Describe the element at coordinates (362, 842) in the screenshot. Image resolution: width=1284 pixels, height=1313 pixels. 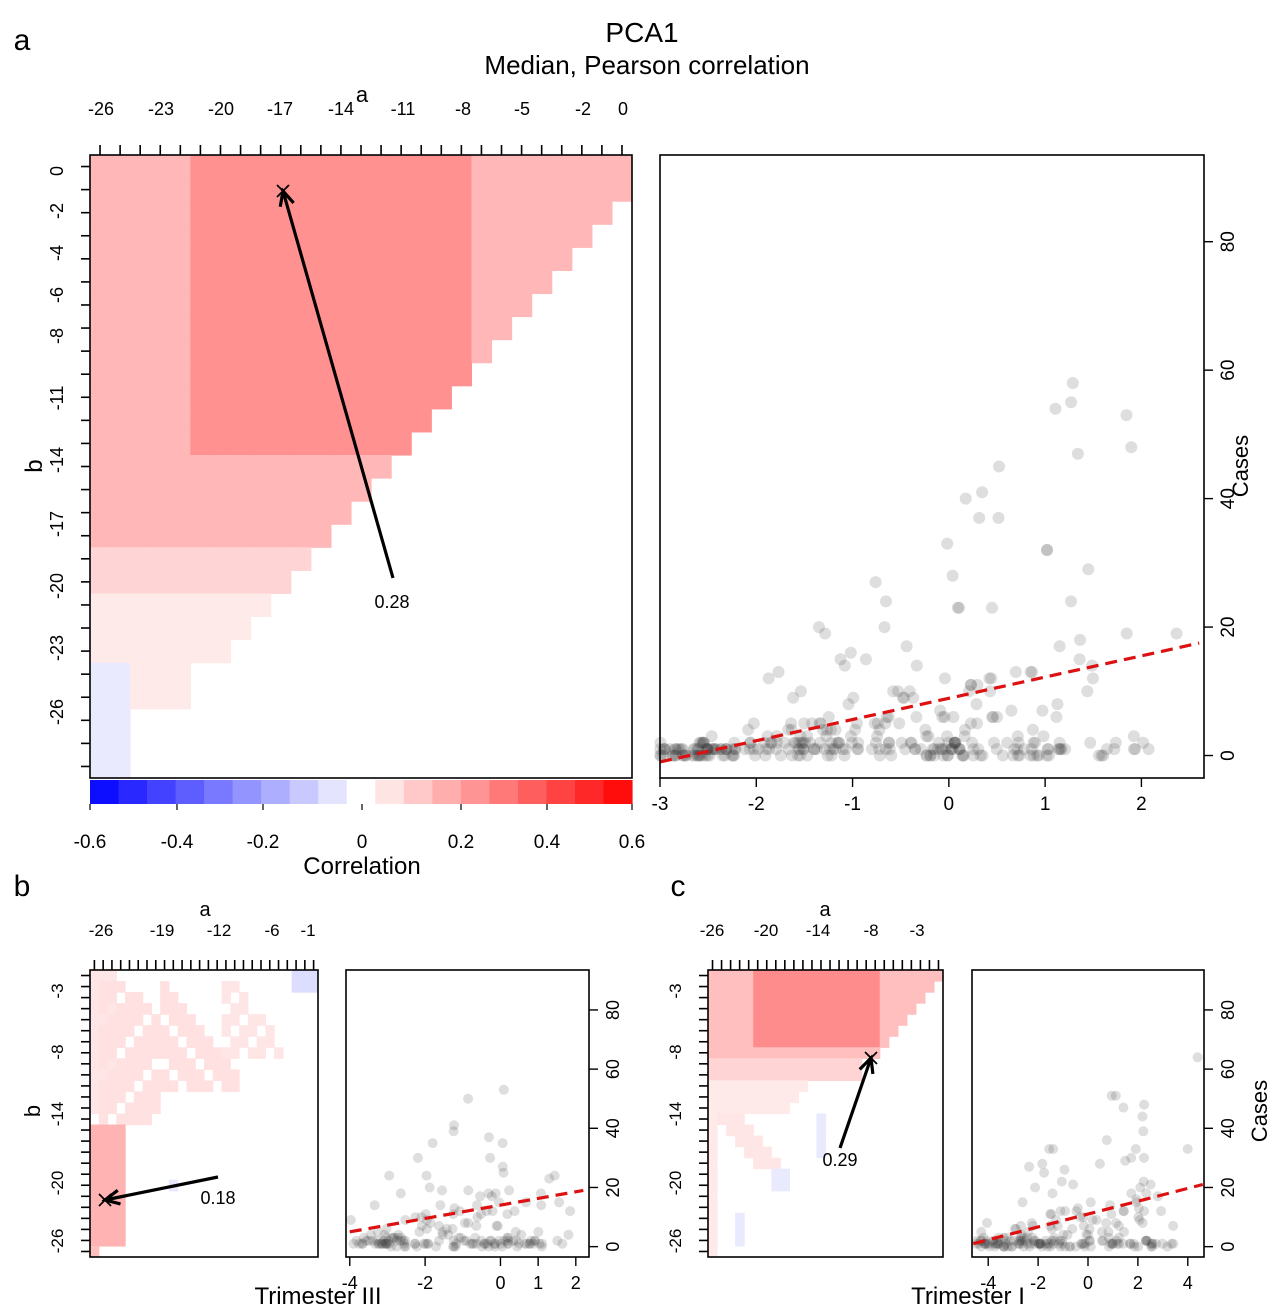
I see `colorbar-tick-label: 0` at that location.